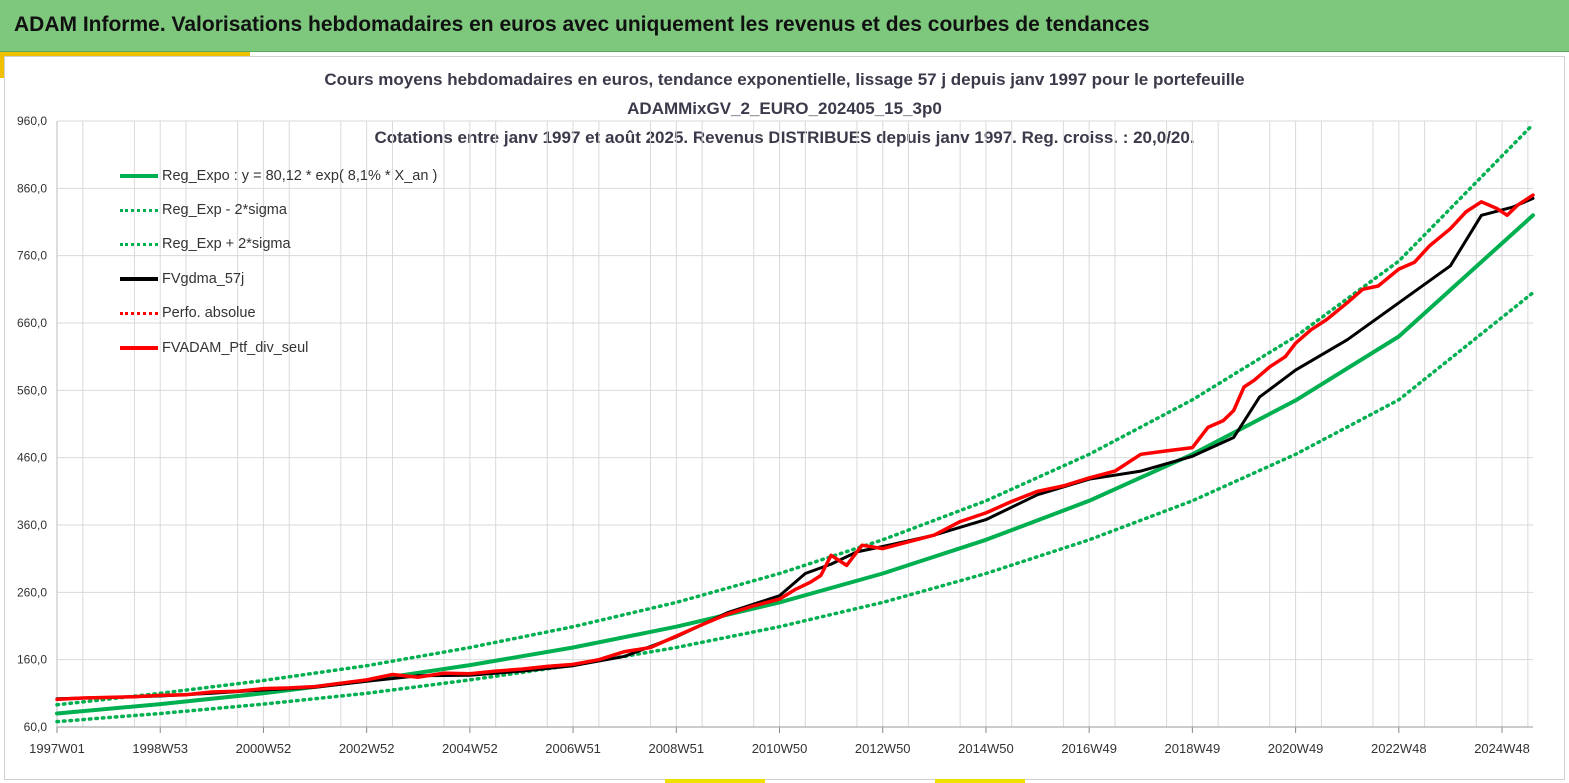 The width and height of the screenshot is (1569, 783). I want to click on legend-item-fvgdma: FVgdma_57j, so click(182, 279).